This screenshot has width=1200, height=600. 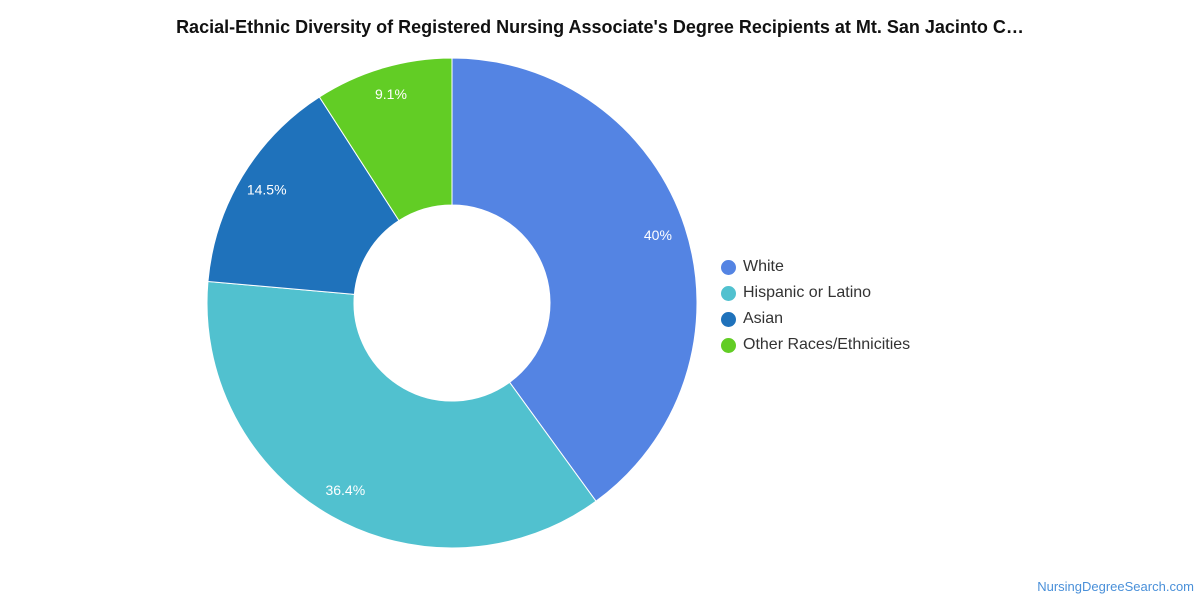 I want to click on legend-label: White, so click(x=763, y=266).